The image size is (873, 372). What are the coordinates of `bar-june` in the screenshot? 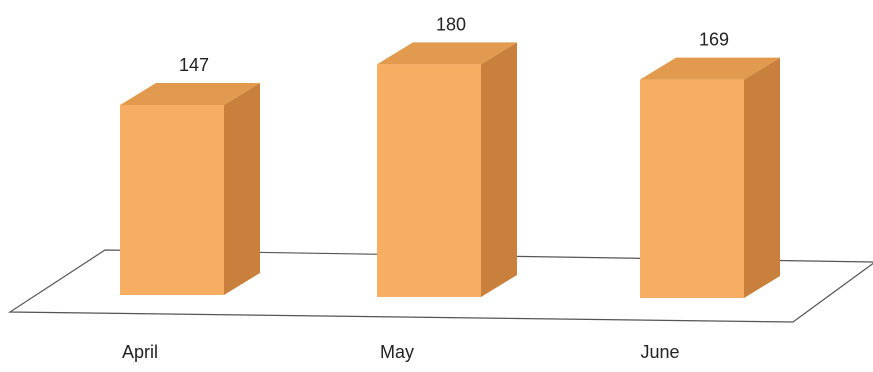 It's located at (710, 178).